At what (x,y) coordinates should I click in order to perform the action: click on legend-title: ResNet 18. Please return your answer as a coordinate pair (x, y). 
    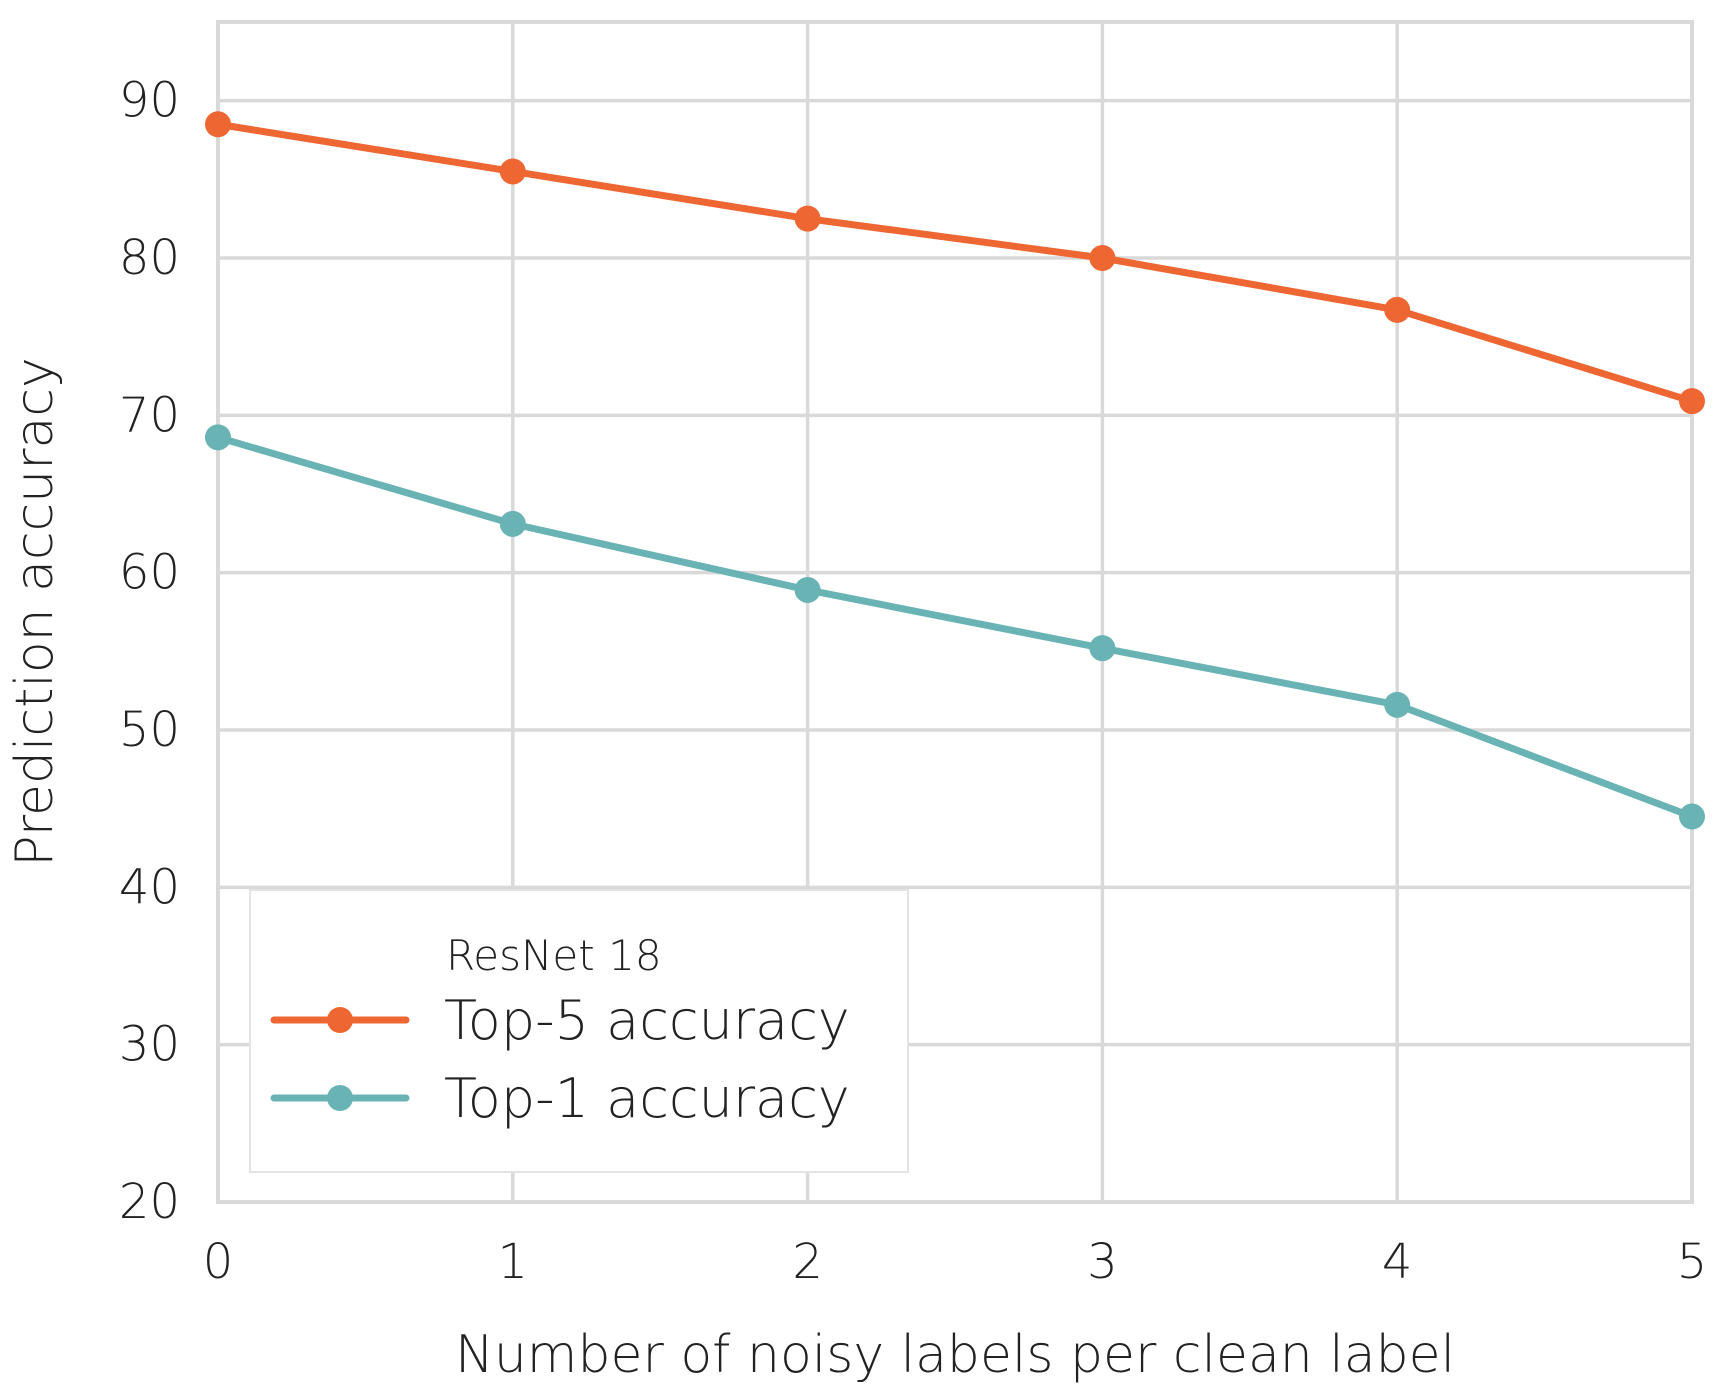
    Looking at the image, I should click on (554, 955).